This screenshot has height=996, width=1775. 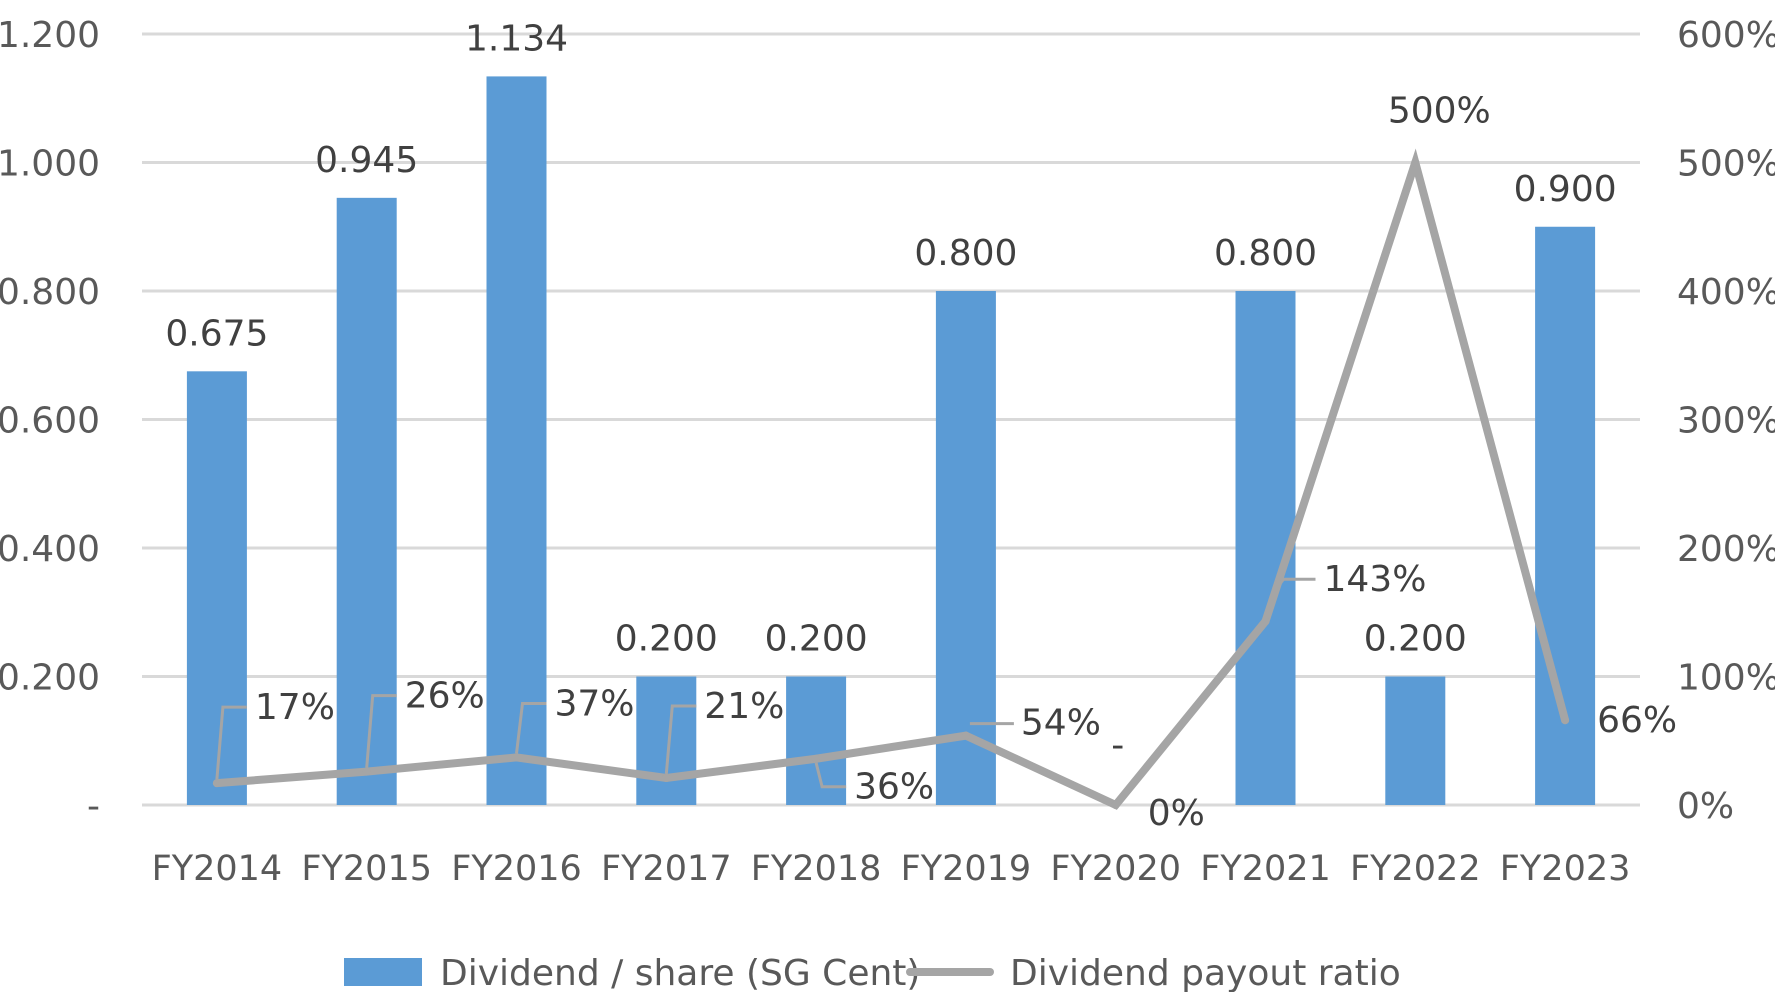 I want to click on bar-fy2014, so click(x=216, y=588).